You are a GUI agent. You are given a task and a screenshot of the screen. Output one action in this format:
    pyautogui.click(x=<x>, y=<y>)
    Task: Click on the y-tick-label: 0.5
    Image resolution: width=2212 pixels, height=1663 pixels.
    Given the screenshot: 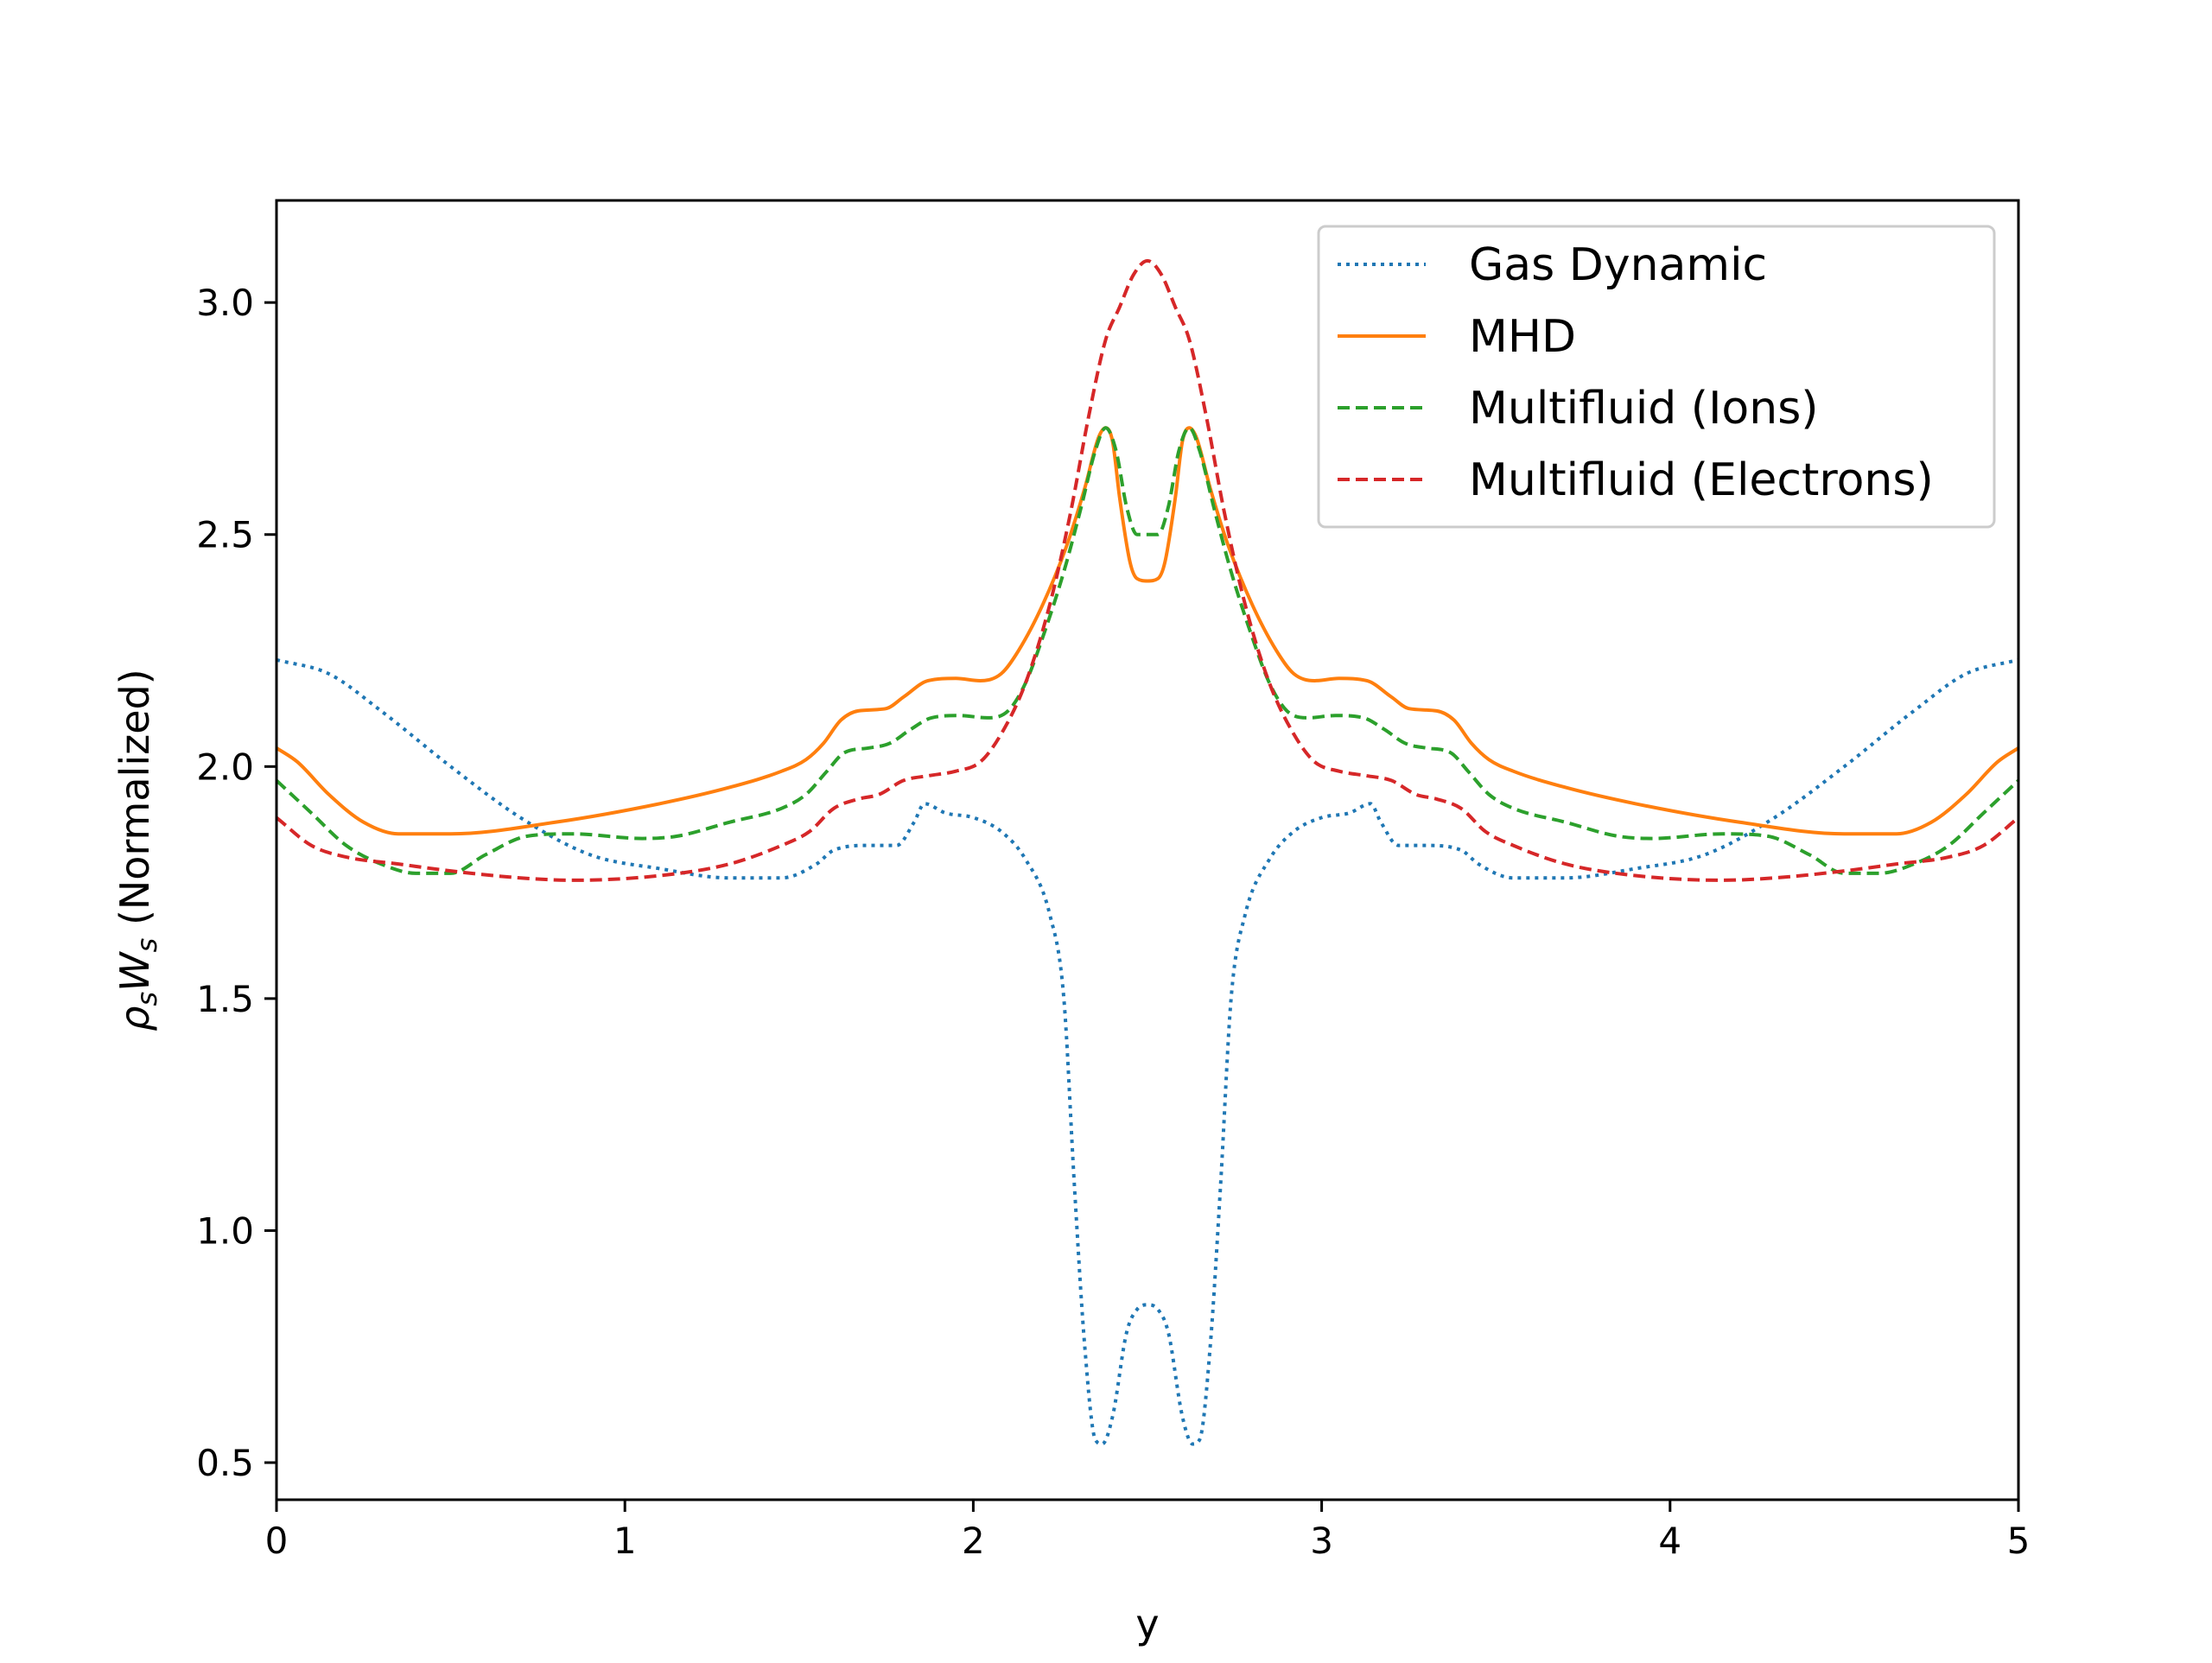 What is the action you would take?
    pyautogui.click(x=225, y=1463)
    